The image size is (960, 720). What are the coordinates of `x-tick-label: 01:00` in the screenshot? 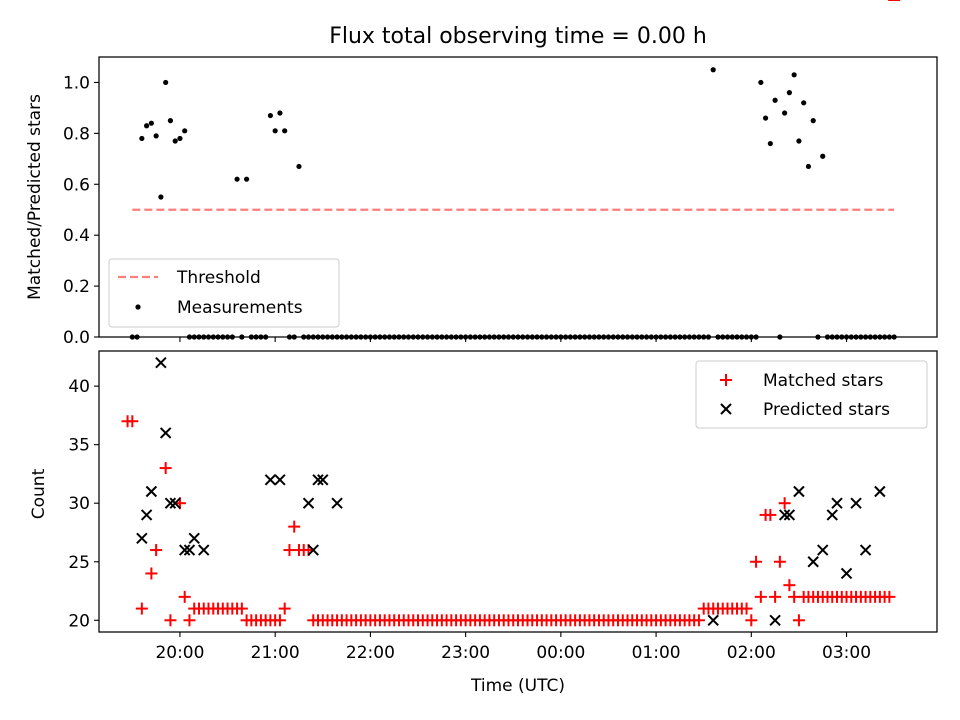 It's located at (656, 653).